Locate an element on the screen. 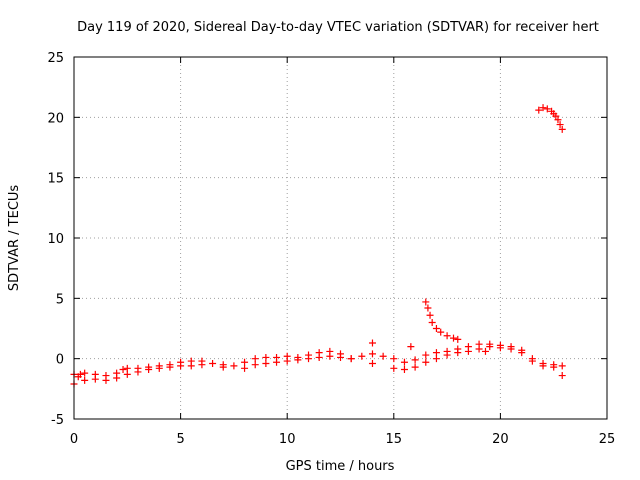 The width and height of the screenshot is (640, 480). x-tick-label: 25 is located at coordinates (607, 439).